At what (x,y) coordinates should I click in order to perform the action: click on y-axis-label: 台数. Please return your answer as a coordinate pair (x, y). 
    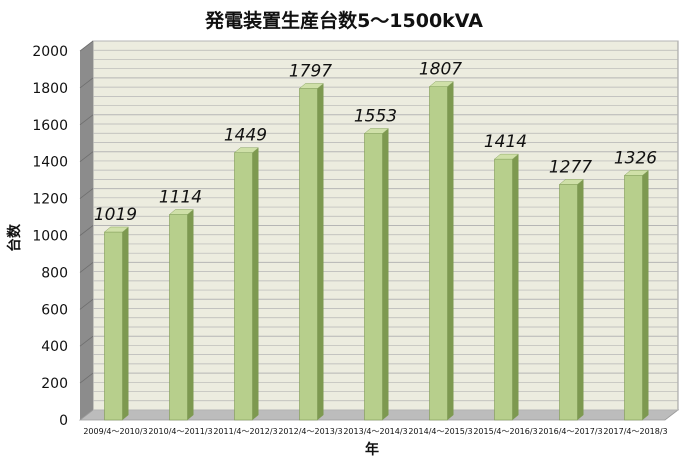
    Looking at the image, I should click on (14, 237).